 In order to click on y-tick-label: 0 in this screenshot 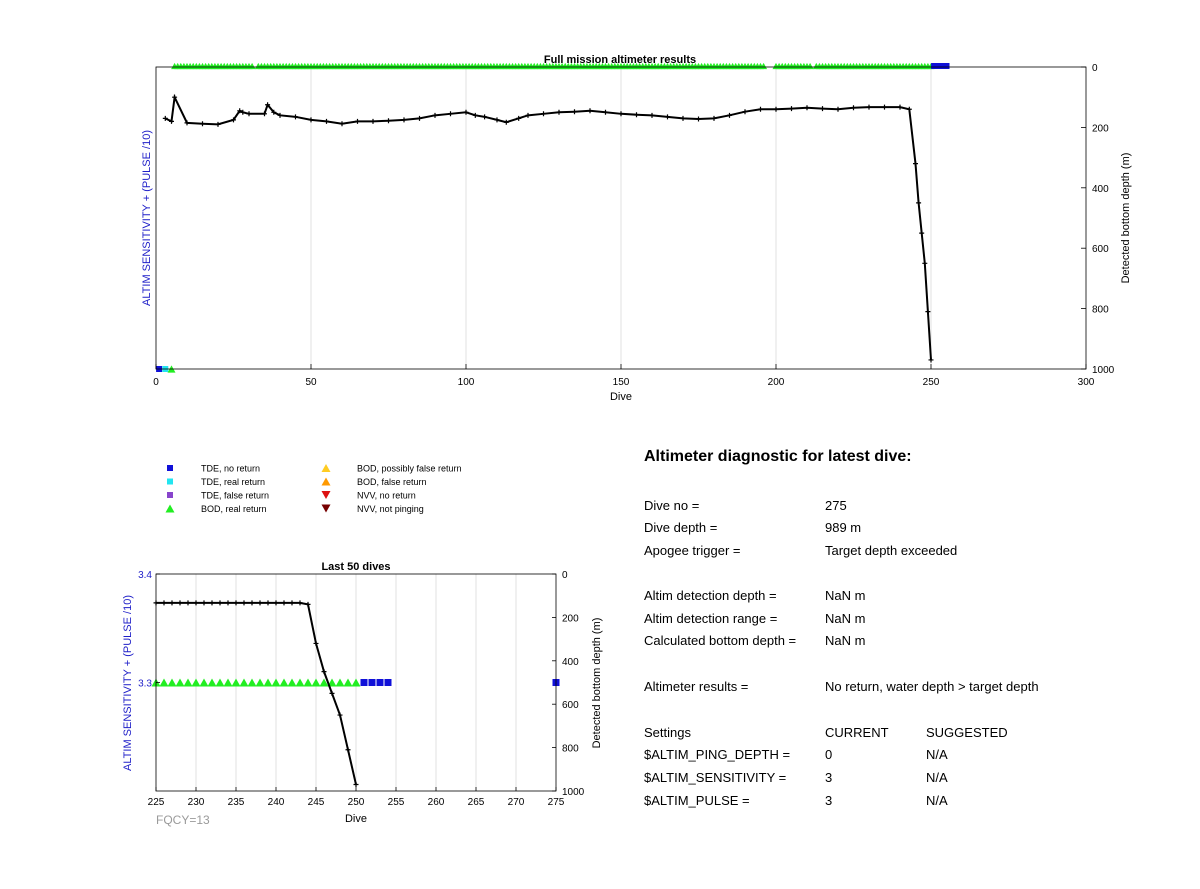, I will do `click(1095, 68)`.